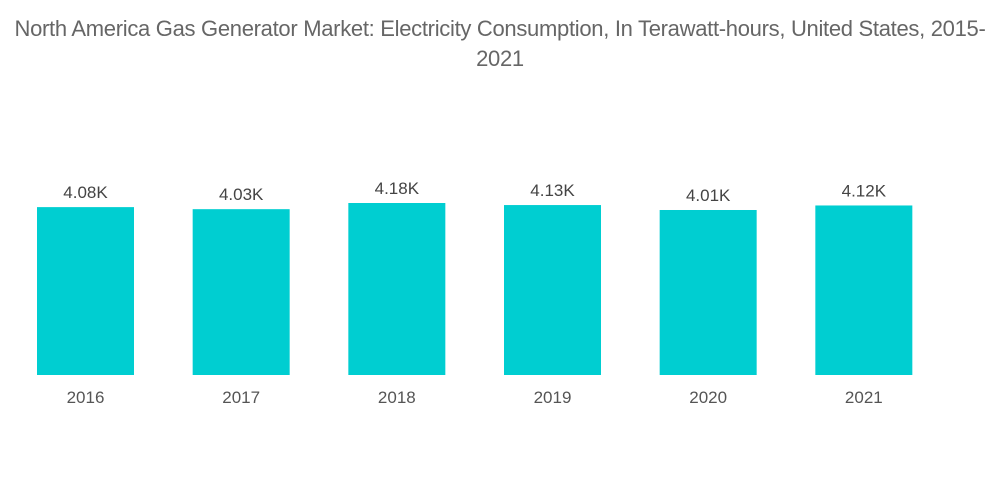  Describe the element at coordinates (475, 397) in the screenshot. I see `x-axis-ticks: 2016 2017 2018 2019 2020 2021` at that location.